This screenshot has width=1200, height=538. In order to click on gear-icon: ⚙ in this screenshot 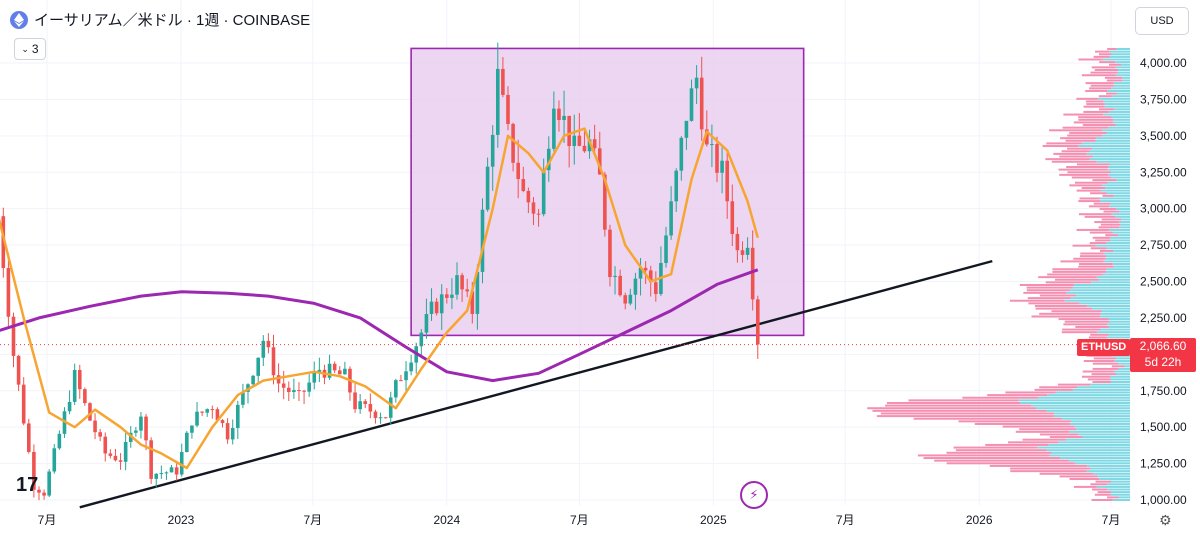, I will do `click(1165, 520)`.